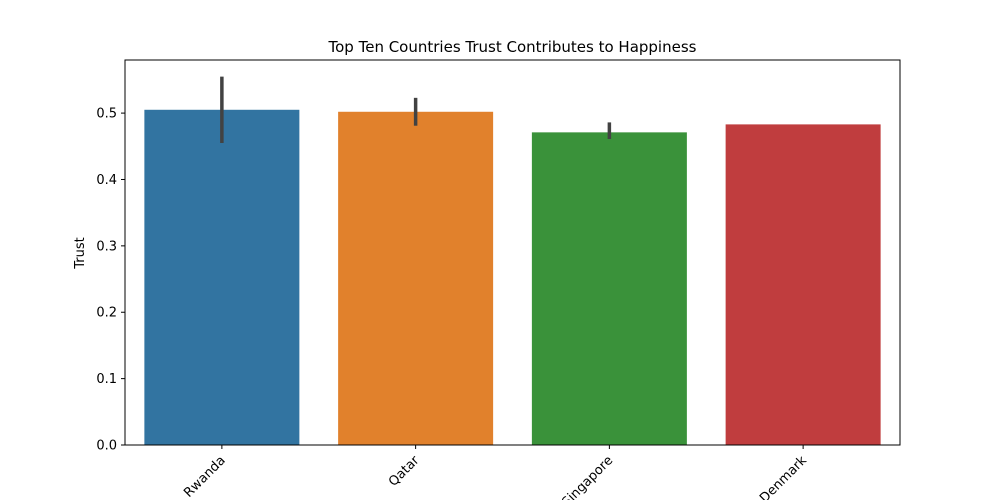 Image resolution: width=1000 pixels, height=504 pixels. Describe the element at coordinates (106, 180) in the screenshot. I see `y-tick-label: 0.4` at that location.